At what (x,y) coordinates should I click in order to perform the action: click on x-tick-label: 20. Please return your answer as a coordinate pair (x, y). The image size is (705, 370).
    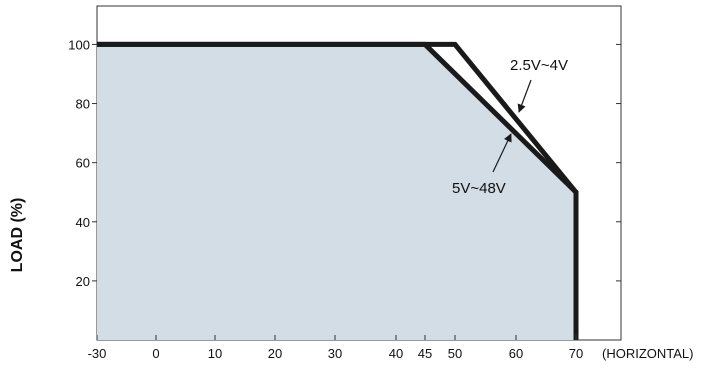
    Looking at the image, I should click on (275, 353).